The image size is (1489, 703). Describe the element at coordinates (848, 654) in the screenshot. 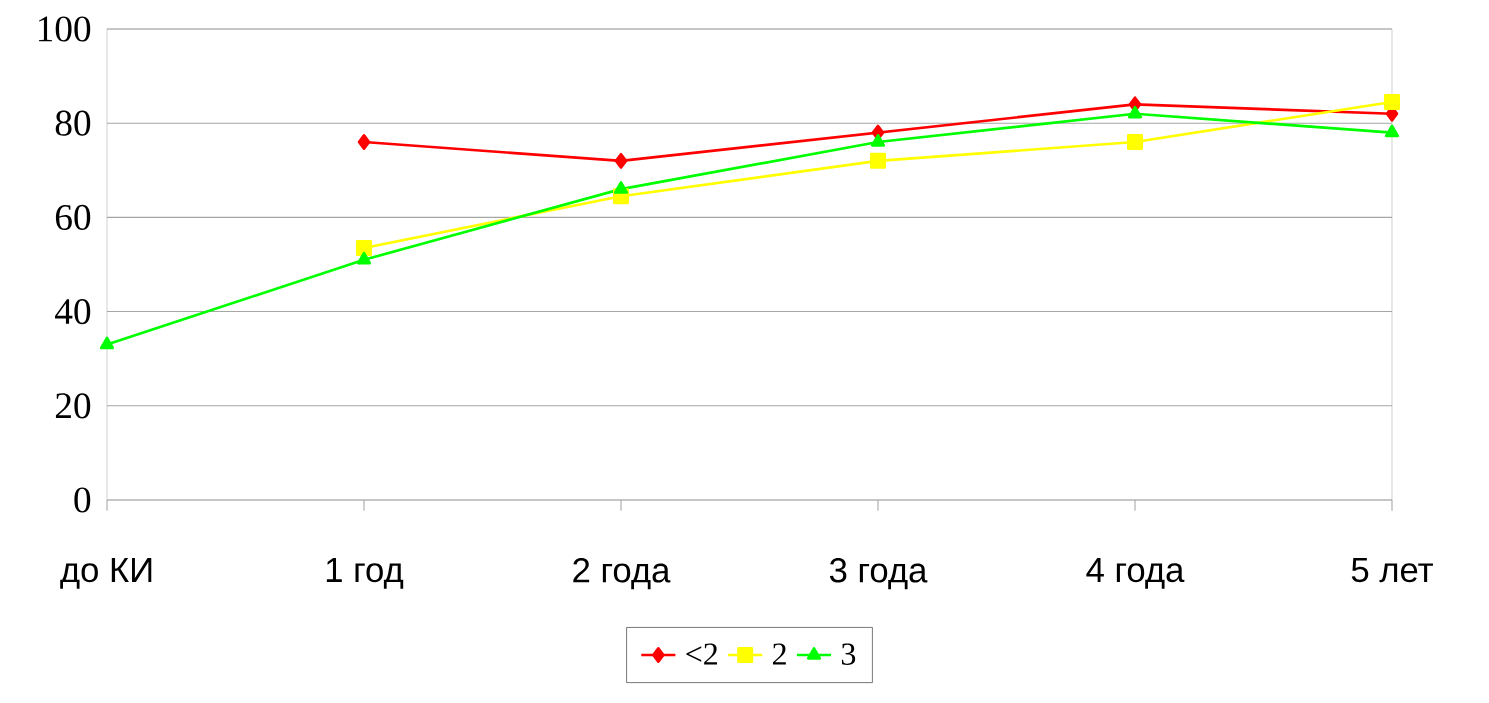

I see `legend-label: 3` at that location.